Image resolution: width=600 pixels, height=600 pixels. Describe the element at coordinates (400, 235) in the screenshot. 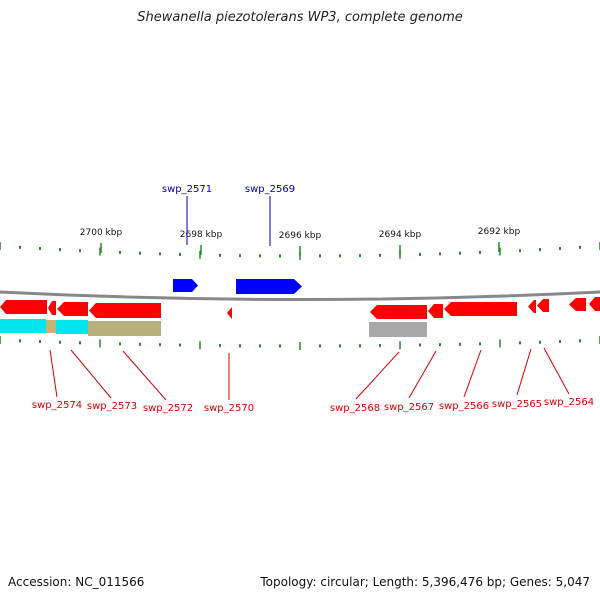

I see `scale-label-2694: 2694 kbp` at that location.